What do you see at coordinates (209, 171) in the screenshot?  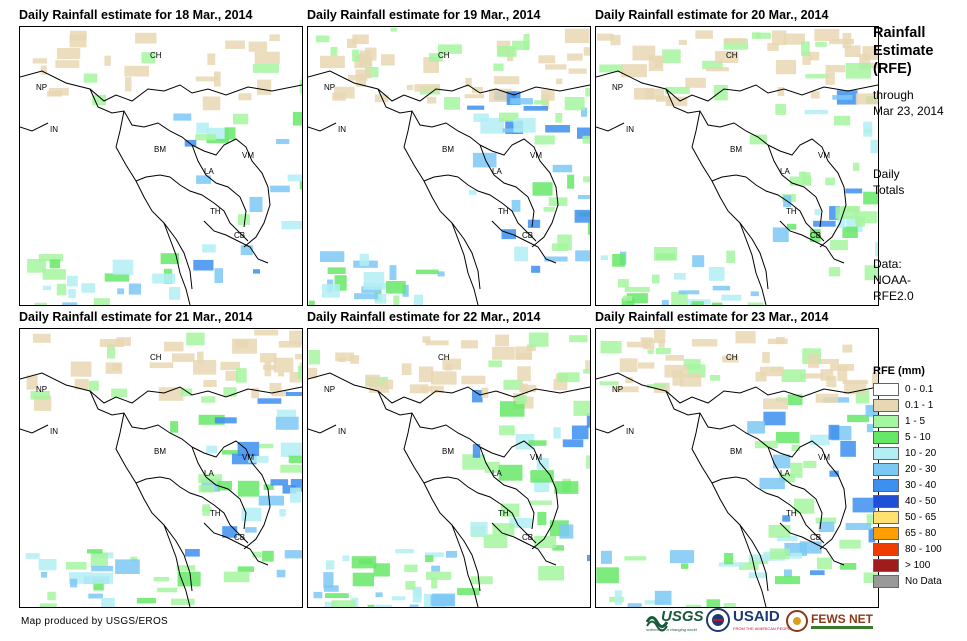 I see `country-label-la: LA` at bounding box center [209, 171].